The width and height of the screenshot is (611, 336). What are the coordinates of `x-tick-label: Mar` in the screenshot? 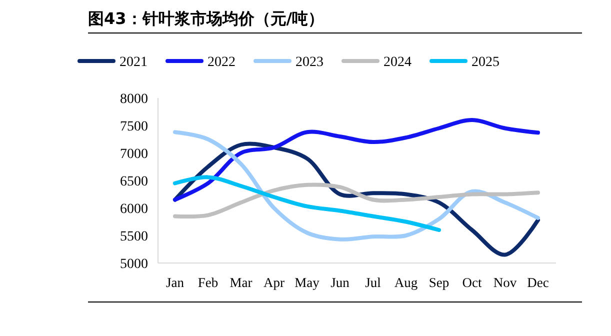 It's located at (241, 282).